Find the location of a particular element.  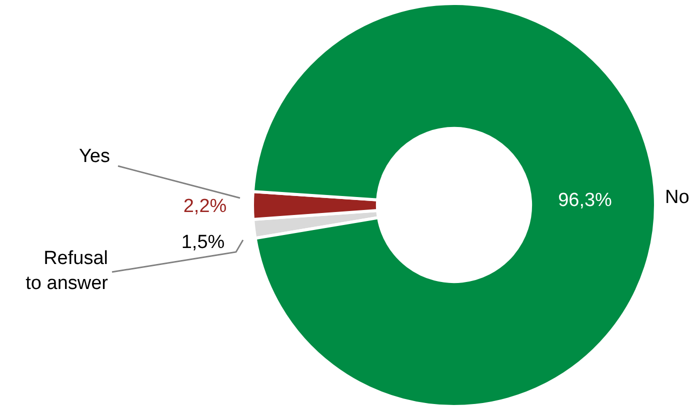

data-label: 1,5% is located at coordinates (203, 243).